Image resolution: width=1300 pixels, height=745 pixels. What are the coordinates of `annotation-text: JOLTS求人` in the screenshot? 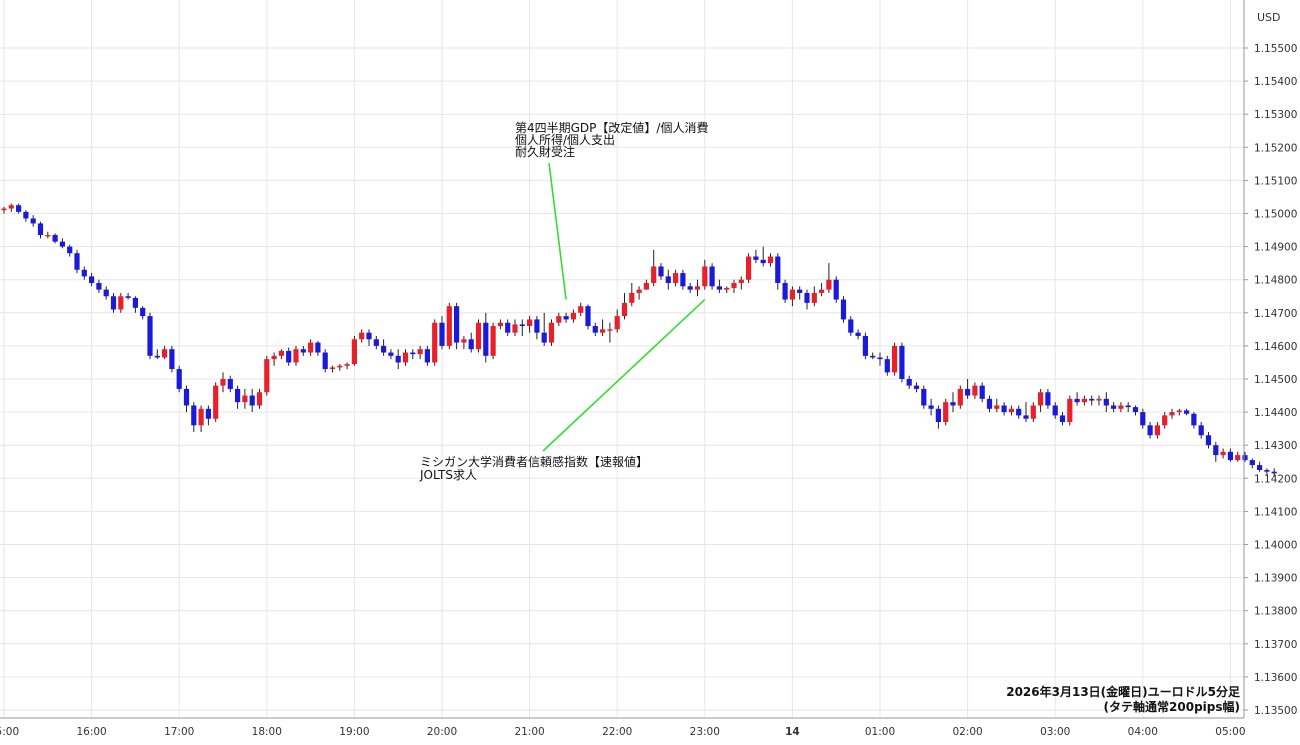 It's located at (448, 475).